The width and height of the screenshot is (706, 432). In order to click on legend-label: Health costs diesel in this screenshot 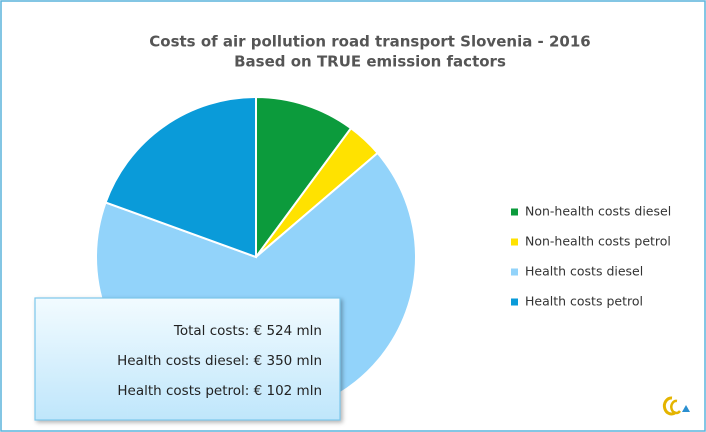, I will do `click(584, 271)`.